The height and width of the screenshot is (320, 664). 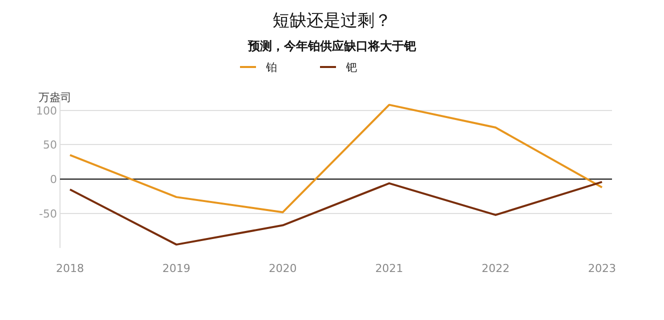 What do you see at coordinates (176, 268) in the screenshot?
I see `x-tick-label: 2019` at bounding box center [176, 268].